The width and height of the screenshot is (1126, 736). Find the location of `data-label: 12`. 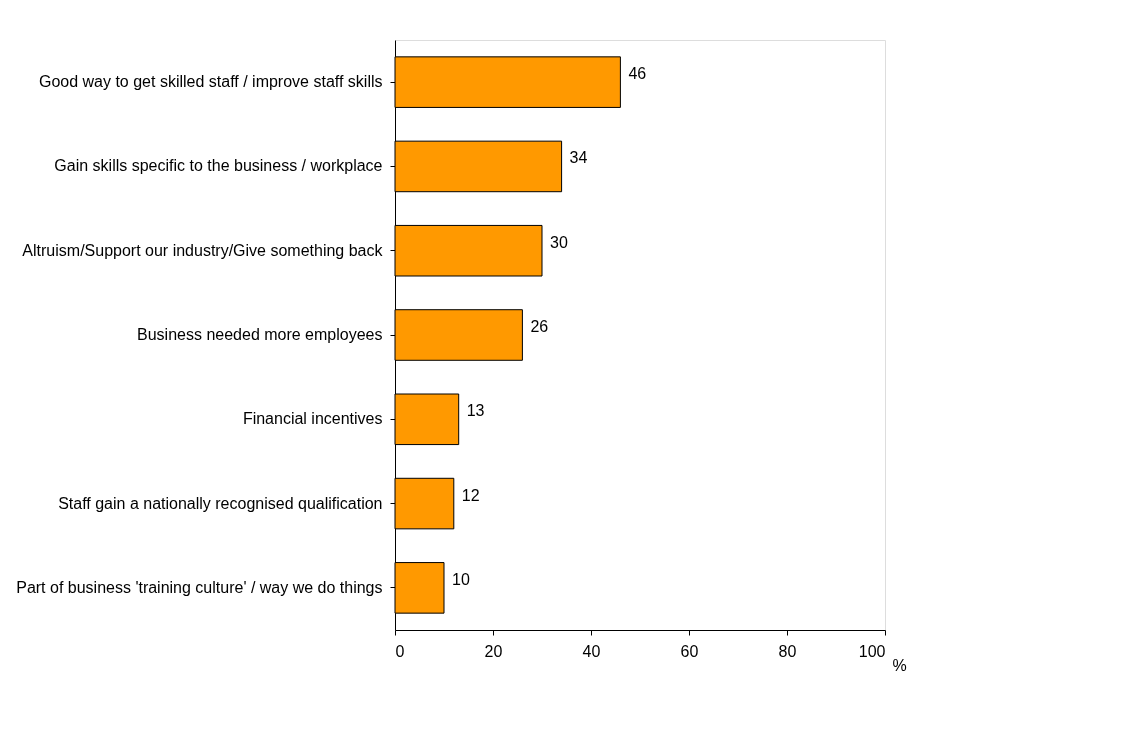

data-label: 12 is located at coordinates (470, 495).